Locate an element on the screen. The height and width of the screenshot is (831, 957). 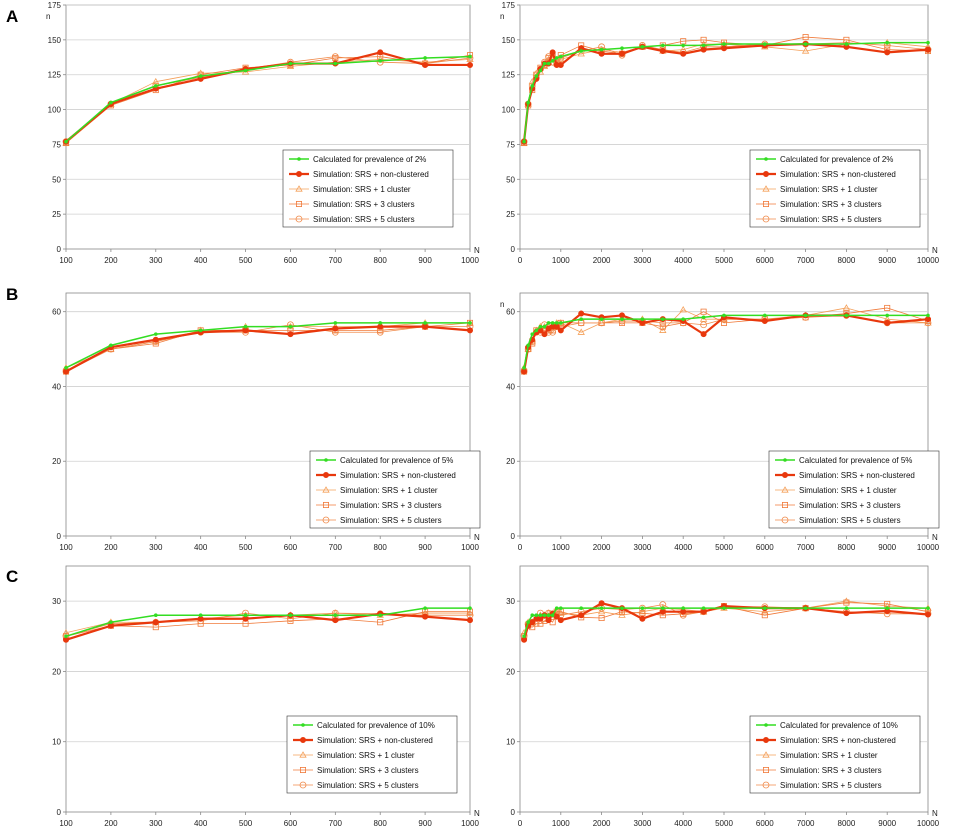
x-tick-label: 4000 is located at coordinates (683, 547).